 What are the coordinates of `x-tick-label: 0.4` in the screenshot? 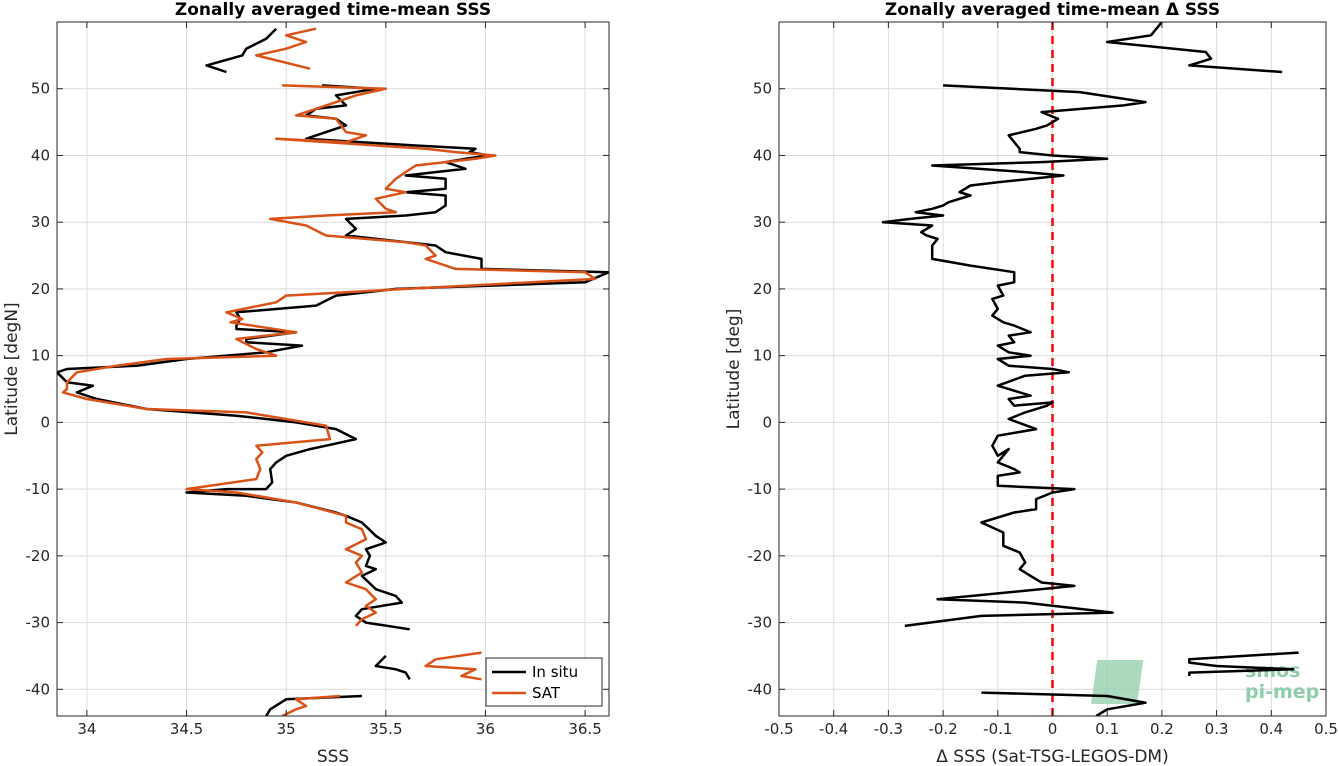 It's located at (1271, 729).